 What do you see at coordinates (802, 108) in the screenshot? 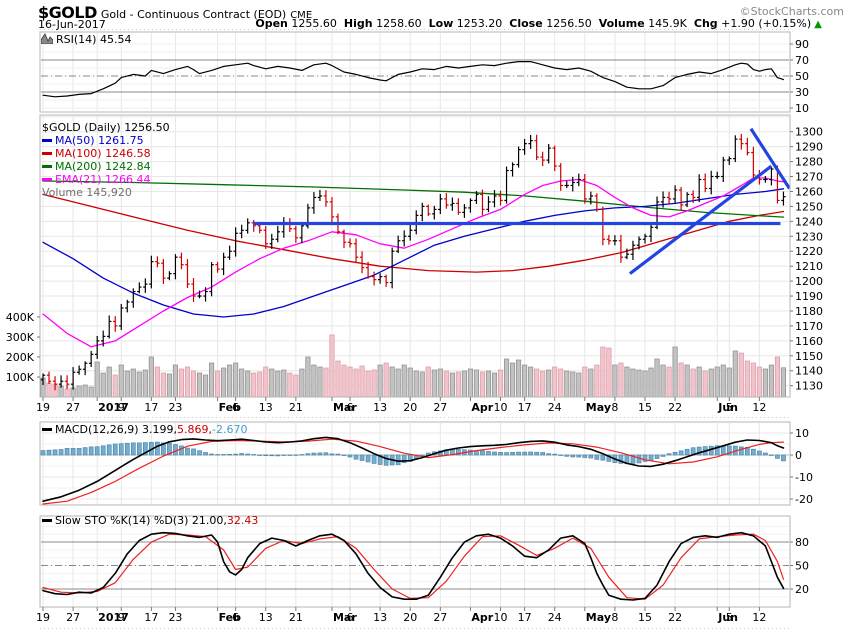
I see `rsi-axis-label: 10` at bounding box center [802, 108].